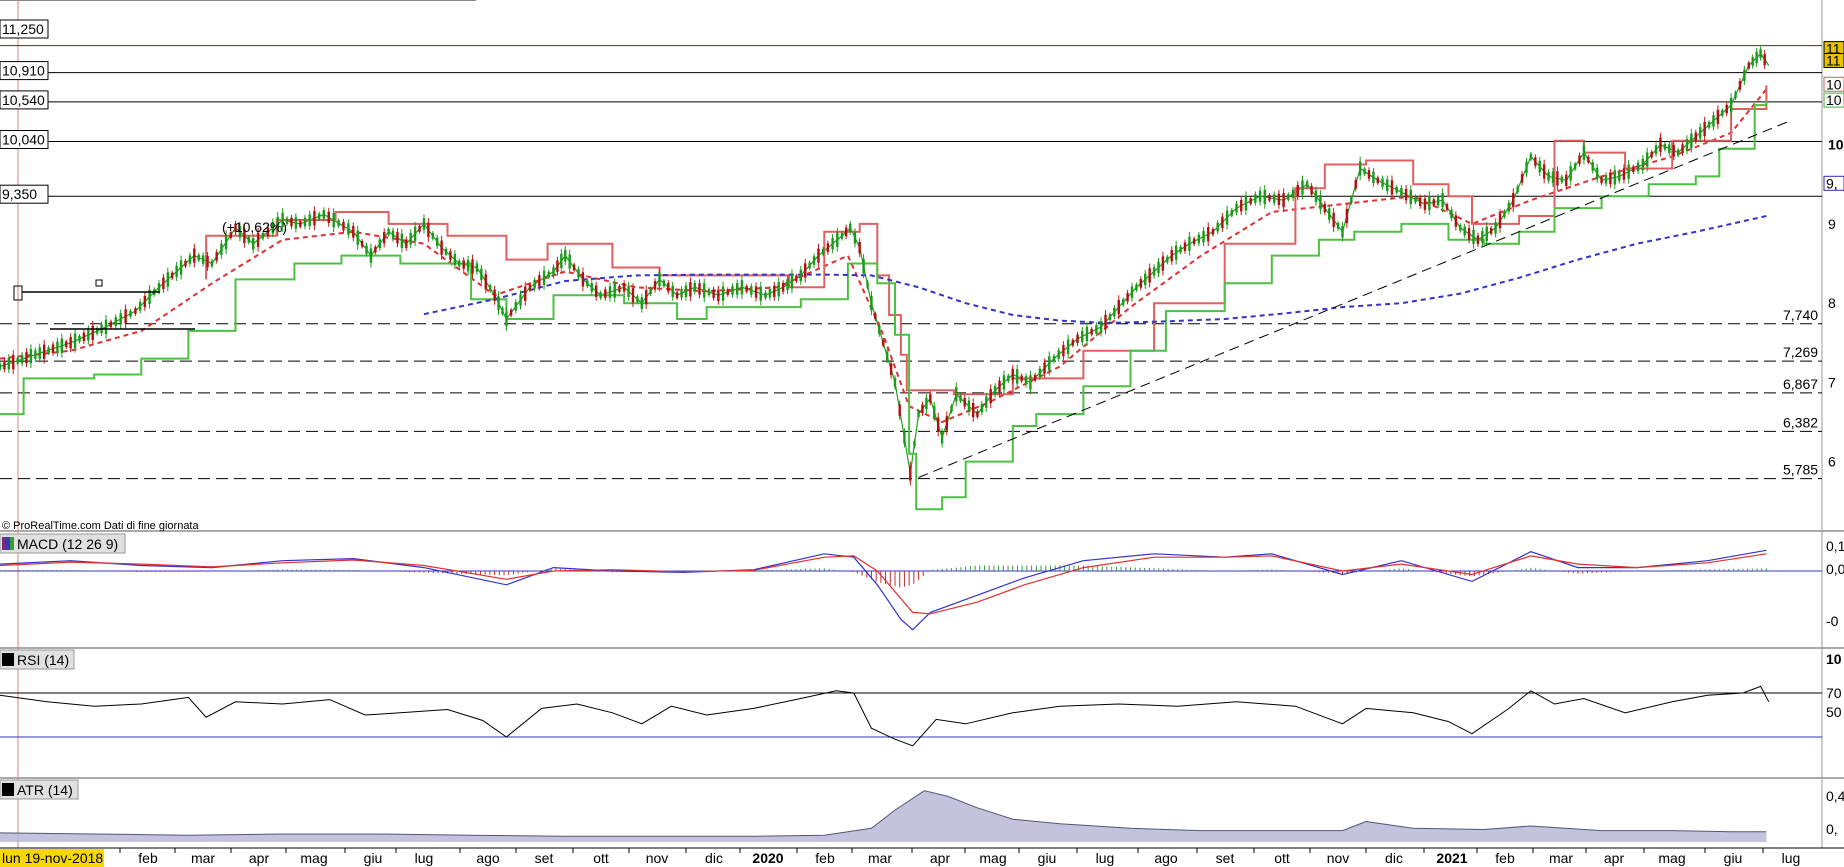 Image resolution: width=1844 pixels, height=867 pixels. I want to click on atr-legend: ATR (14), so click(39, 789).